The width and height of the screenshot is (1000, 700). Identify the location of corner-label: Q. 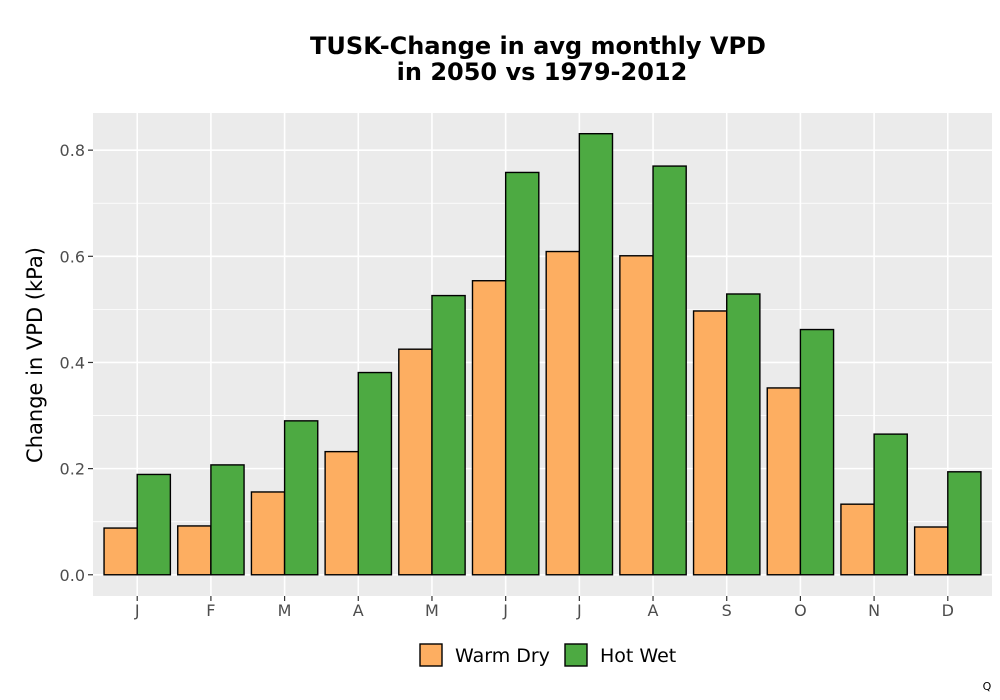
(987, 686).